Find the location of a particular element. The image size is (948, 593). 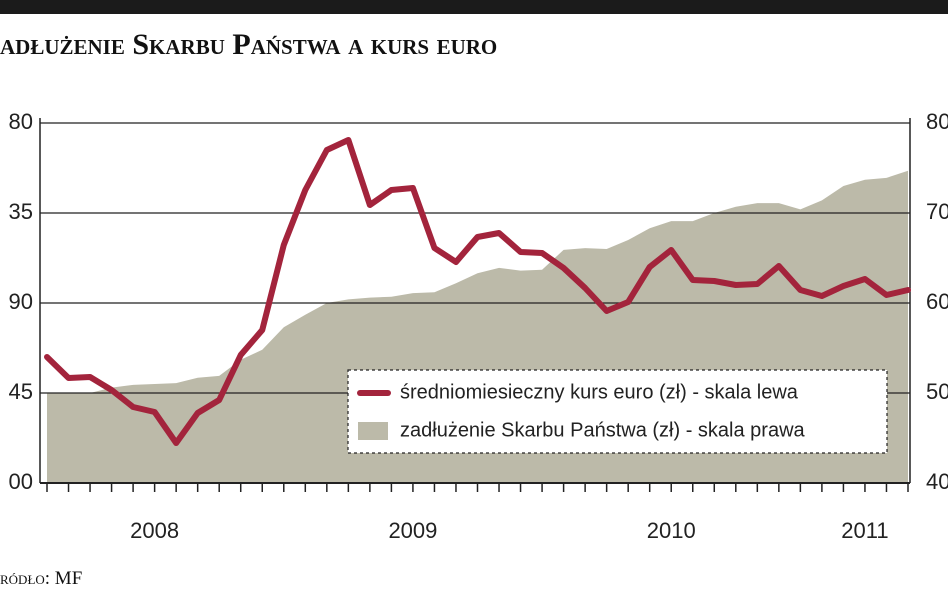

y2-tick-label: 70 is located at coordinates (937, 211).